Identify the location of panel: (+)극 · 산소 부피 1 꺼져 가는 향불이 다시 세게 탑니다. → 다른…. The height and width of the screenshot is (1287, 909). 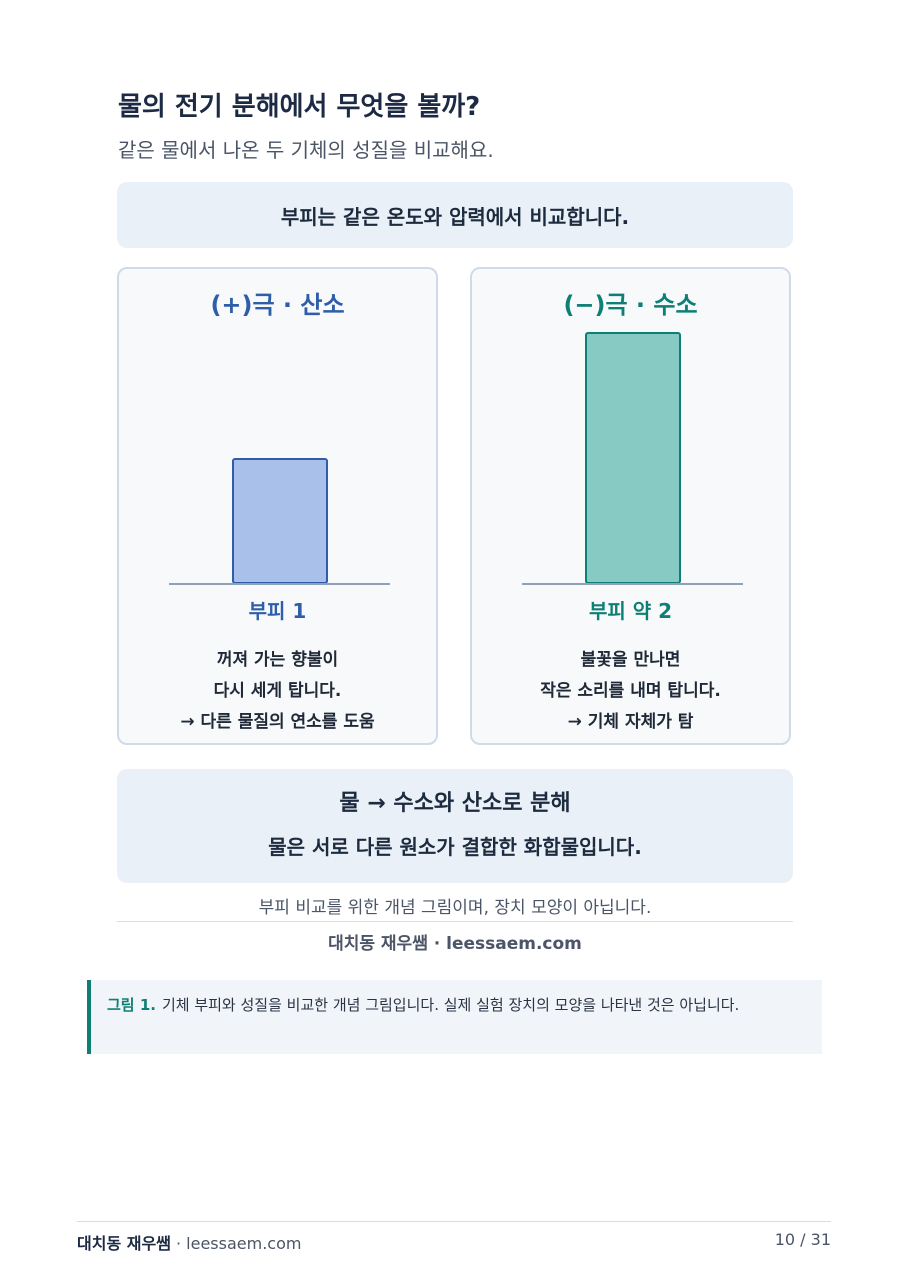
(277, 506).